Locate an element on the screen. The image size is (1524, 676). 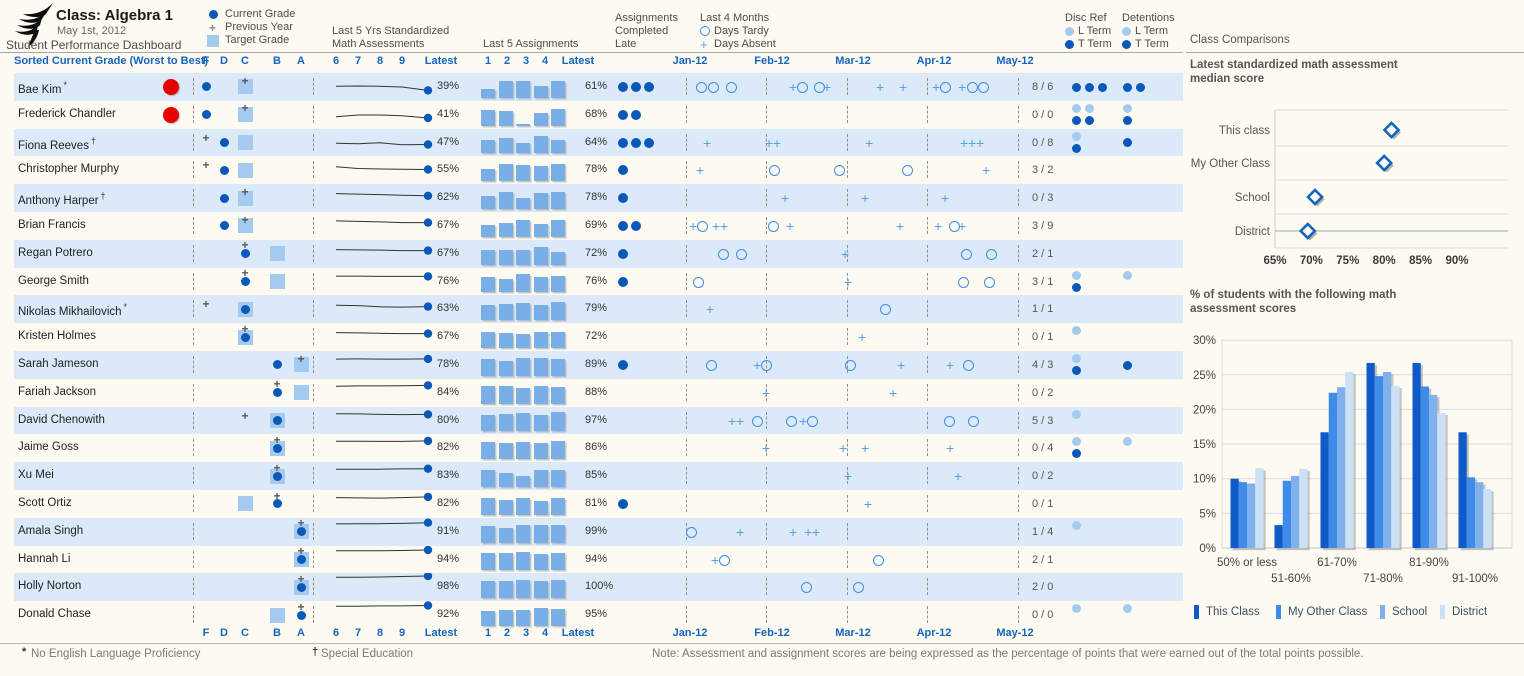
student-name: Xu Mei is located at coordinates (36, 475).